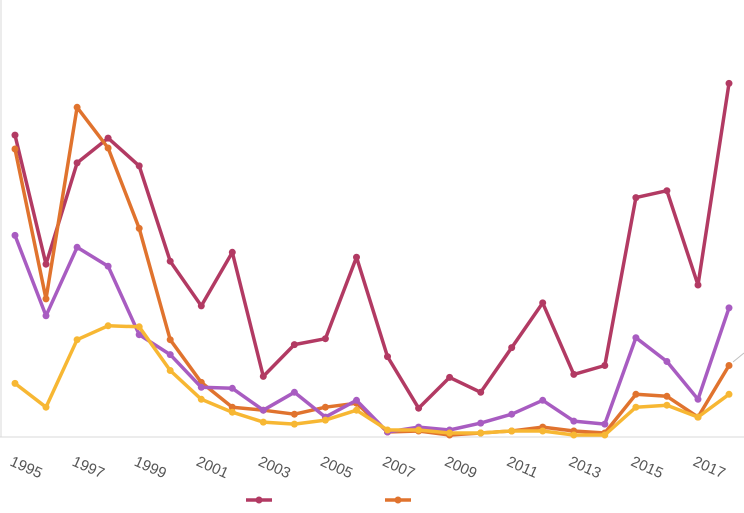 This screenshot has height=513, width=744. What do you see at coordinates (150, 467) in the screenshot?
I see `x-tick-label: 1999` at bounding box center [150, 467].